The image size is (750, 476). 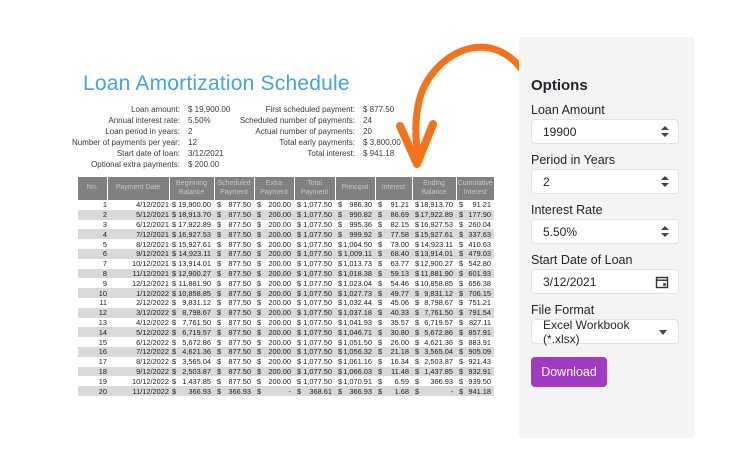 I want to click on cell-no: 11, so click(x=103, y=303).